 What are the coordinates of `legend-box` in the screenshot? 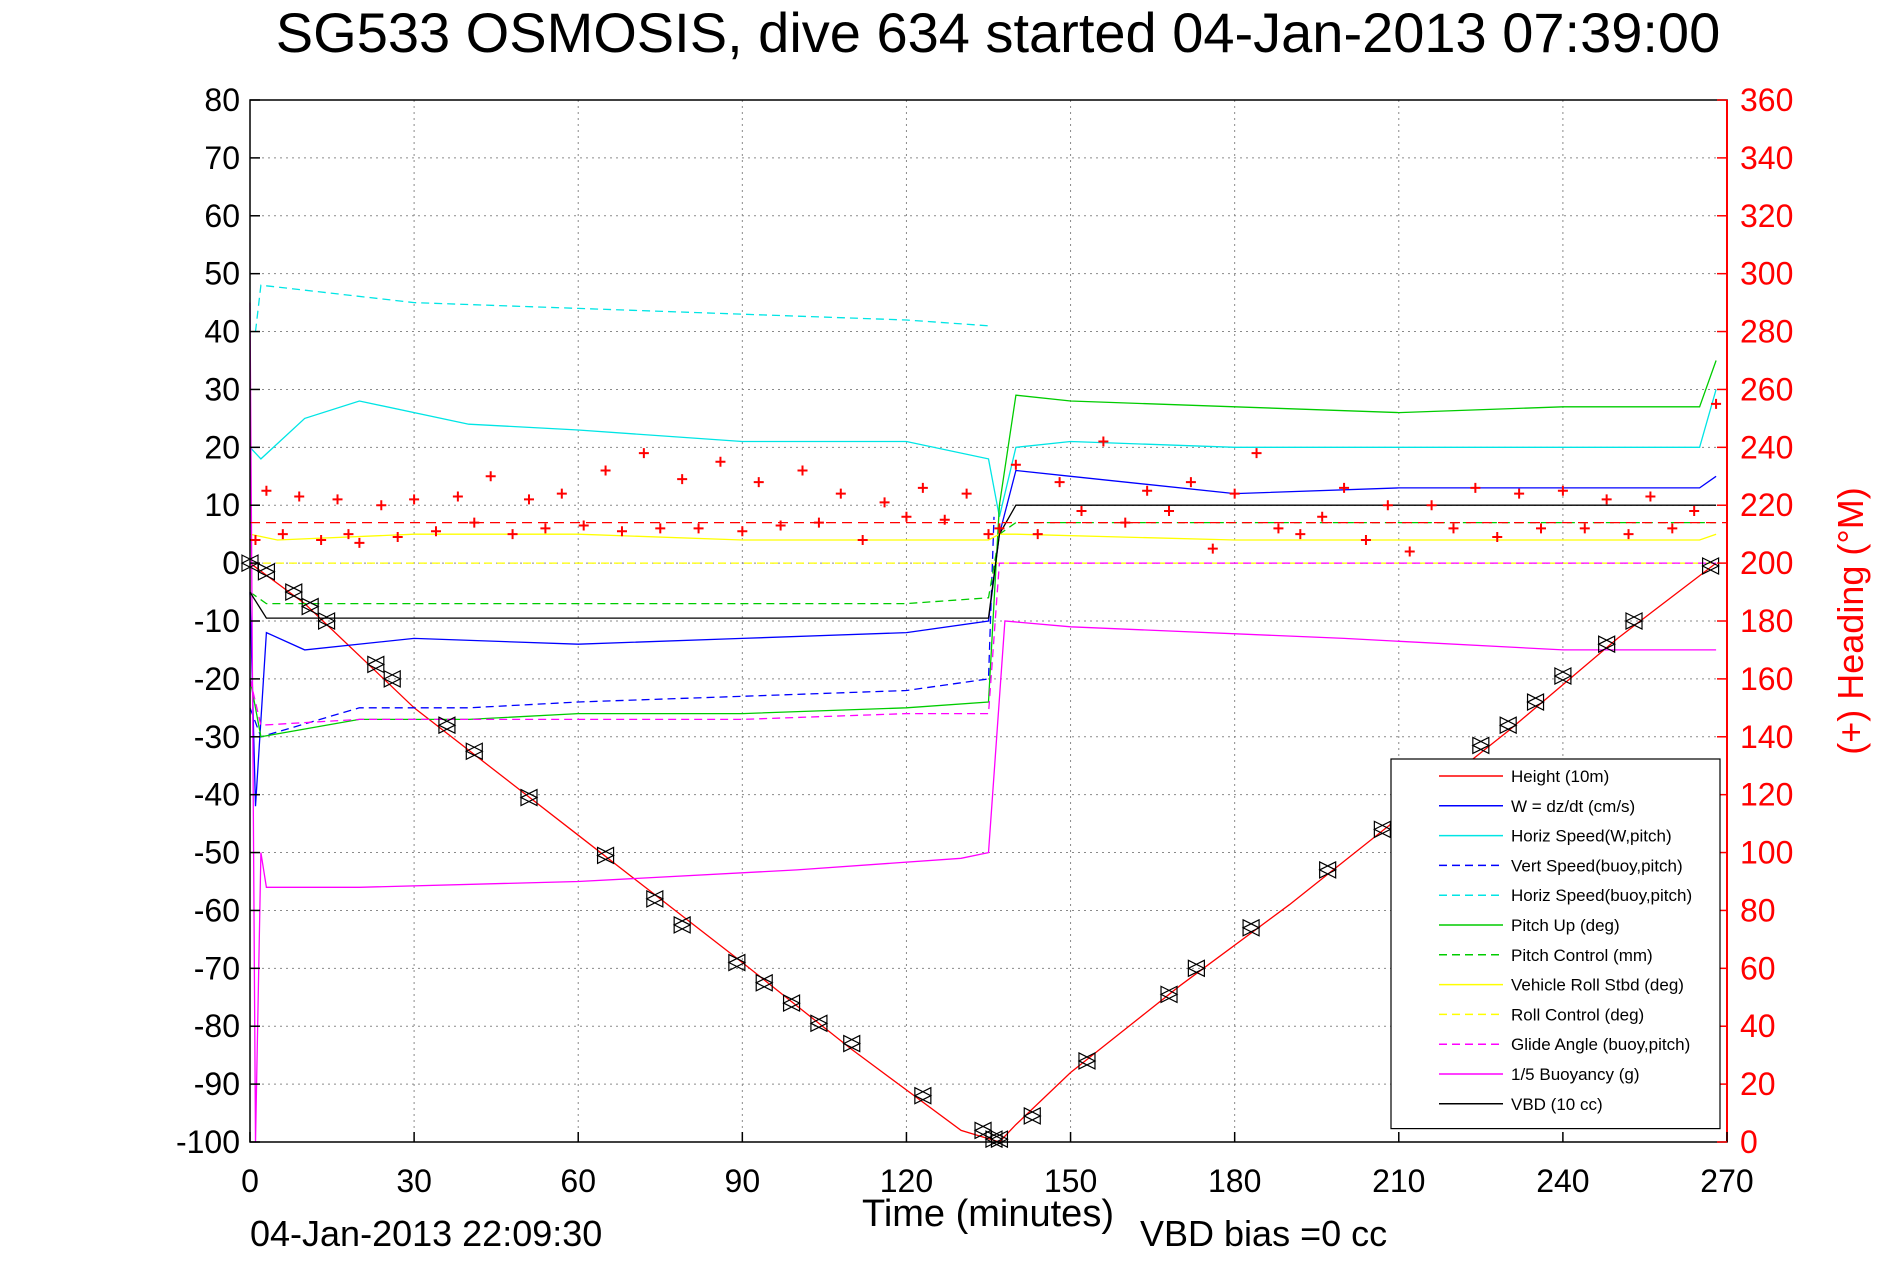 It's located at (1555, 944).